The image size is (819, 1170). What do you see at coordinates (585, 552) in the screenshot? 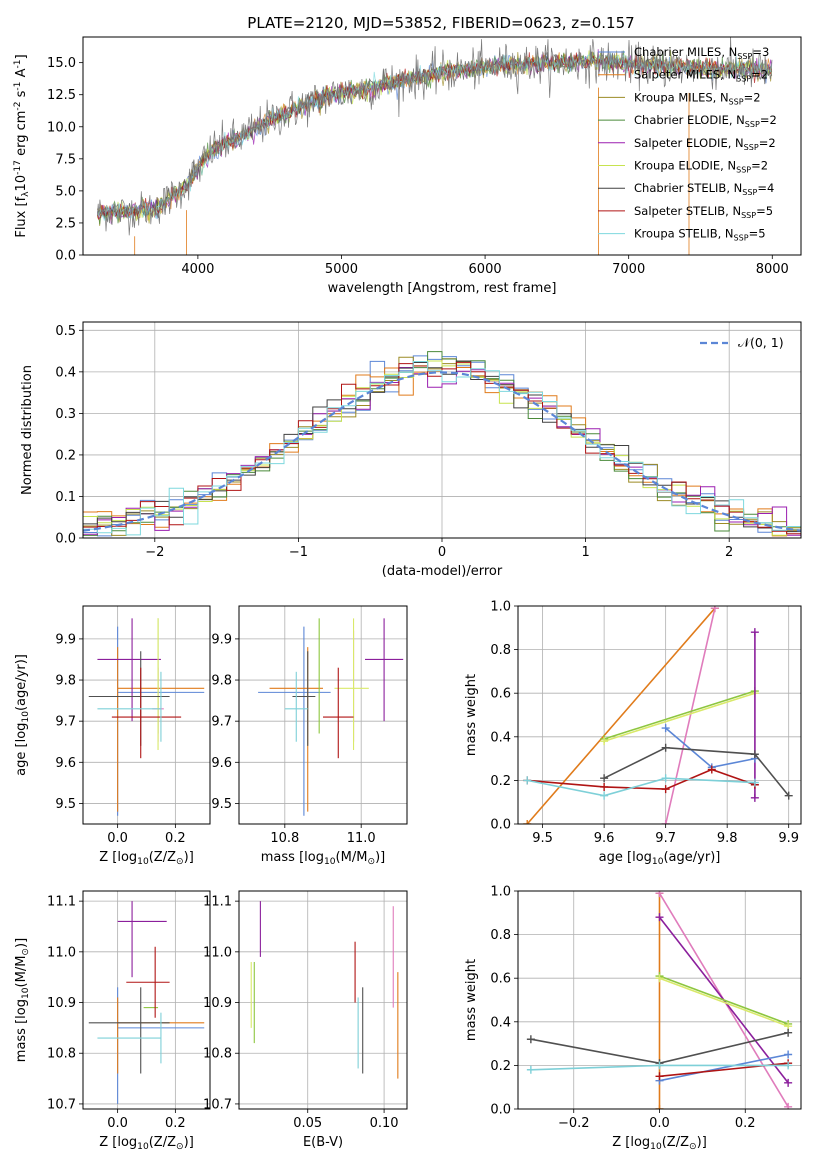
I see `x-tick-label: 1` at bounding box center [585, 552].